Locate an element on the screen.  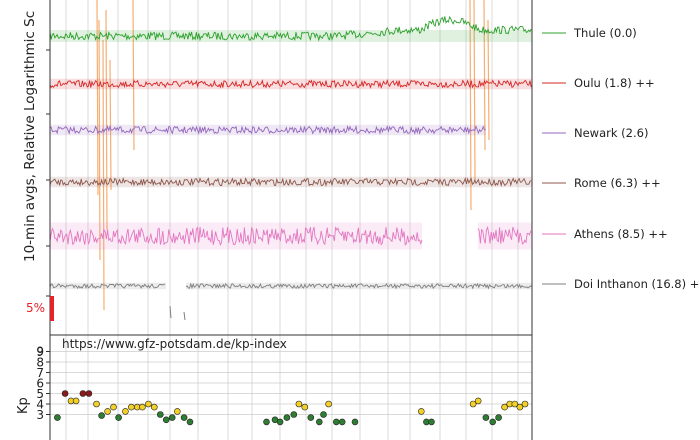
kp-tick-label: 6 is located at coordinates (40, 384).